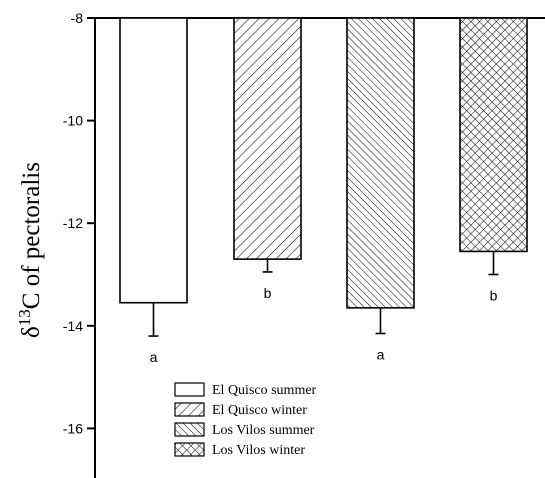 This screenshot has width=545, height=478. Describe the element at coordinates (258, 450) in the screenshot. I see `legend-label: Los Vilos winter` at that location.